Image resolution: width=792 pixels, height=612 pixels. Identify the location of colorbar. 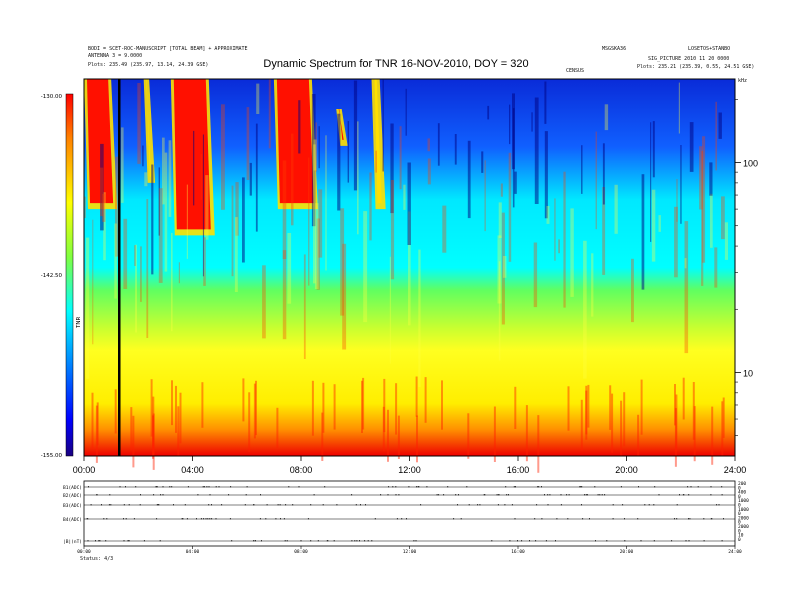
(69, 275).